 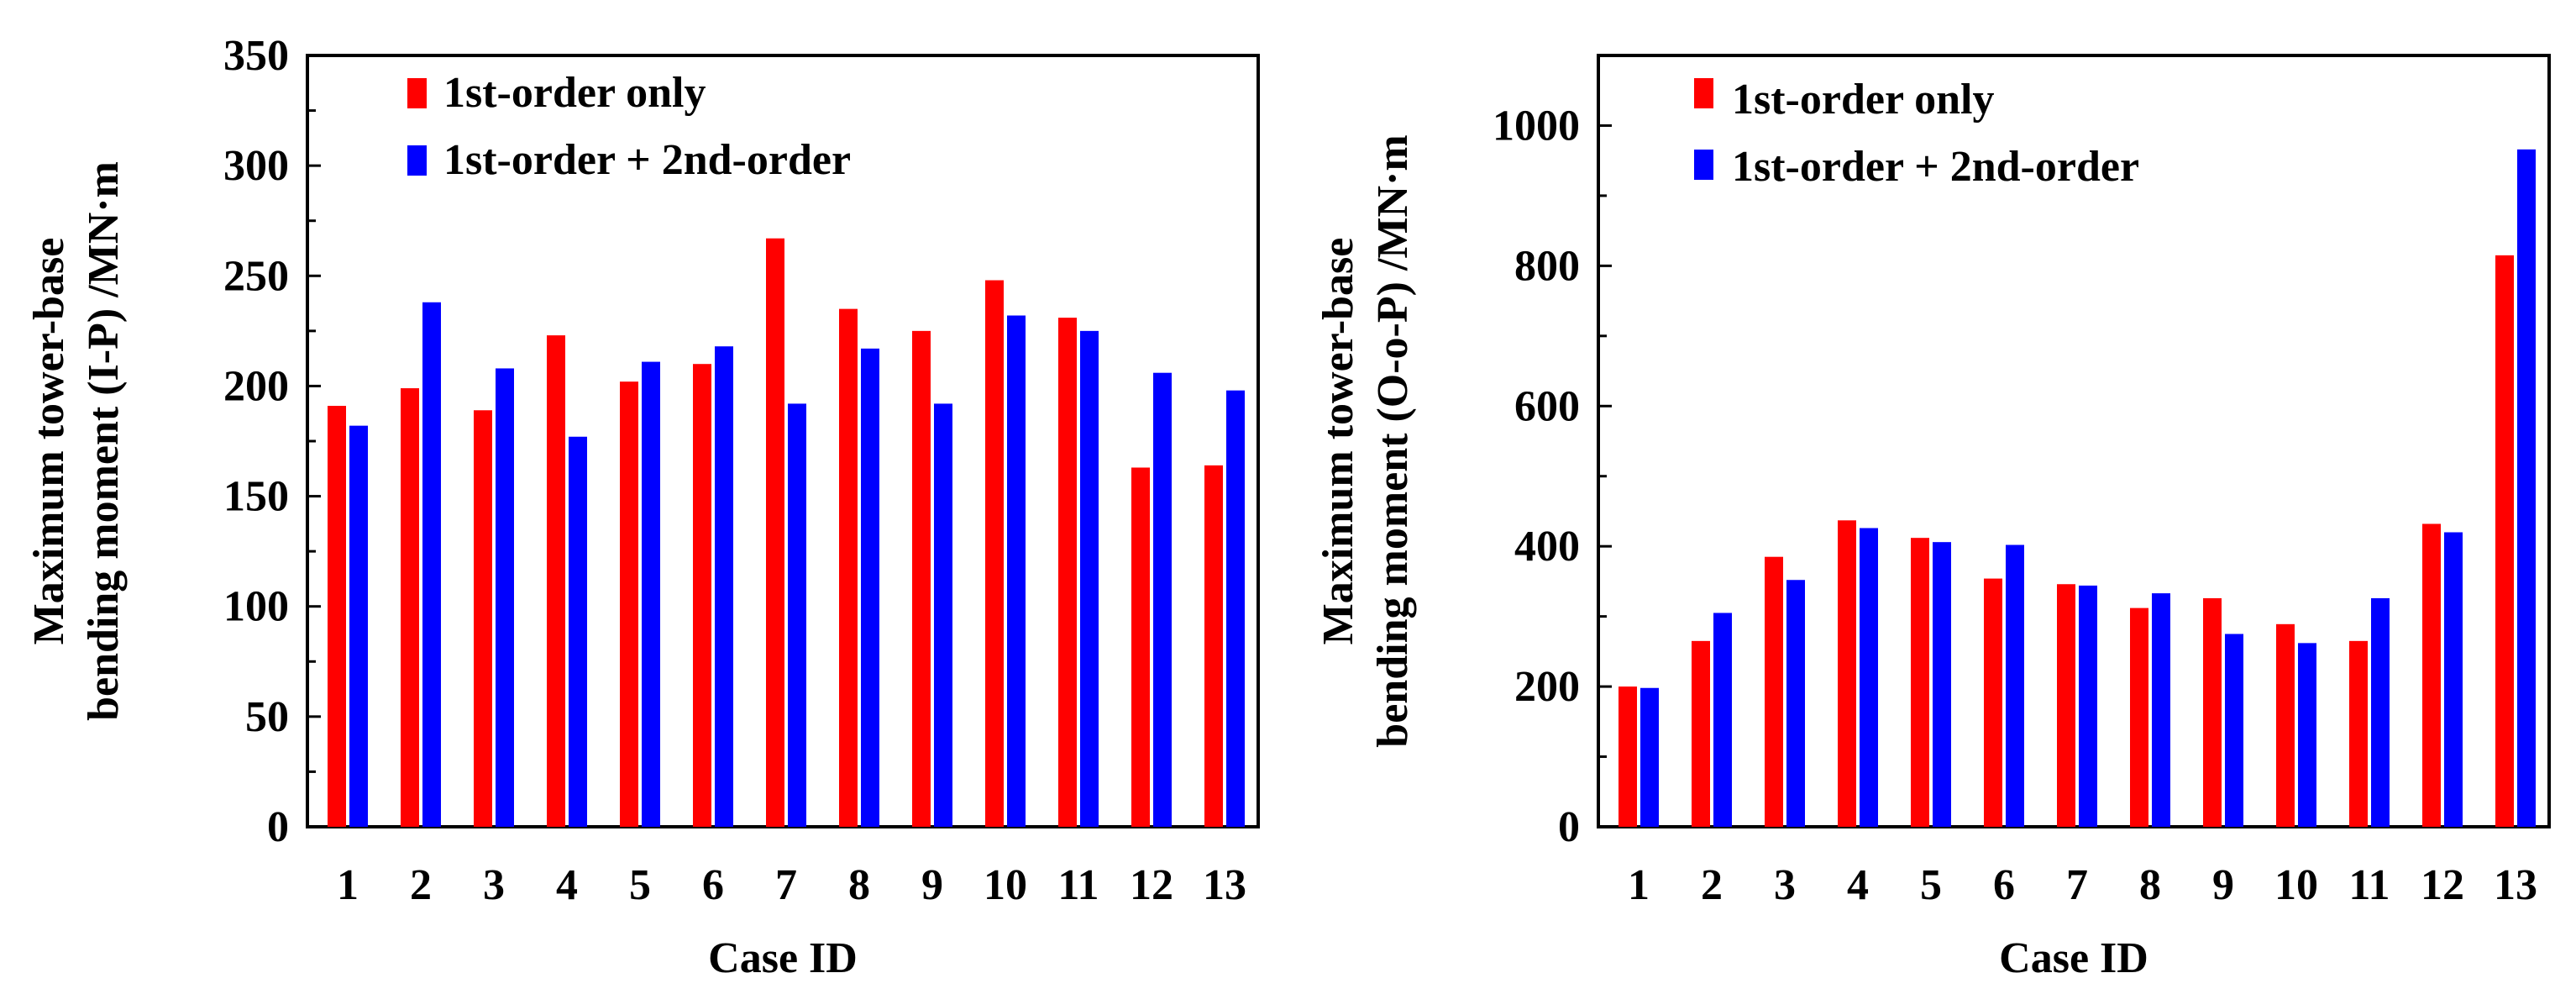 What do you see at coordinates (1547, 406) in the screenshot?
I see `y-tick-label: 600` at bounding box center [1547, 406].